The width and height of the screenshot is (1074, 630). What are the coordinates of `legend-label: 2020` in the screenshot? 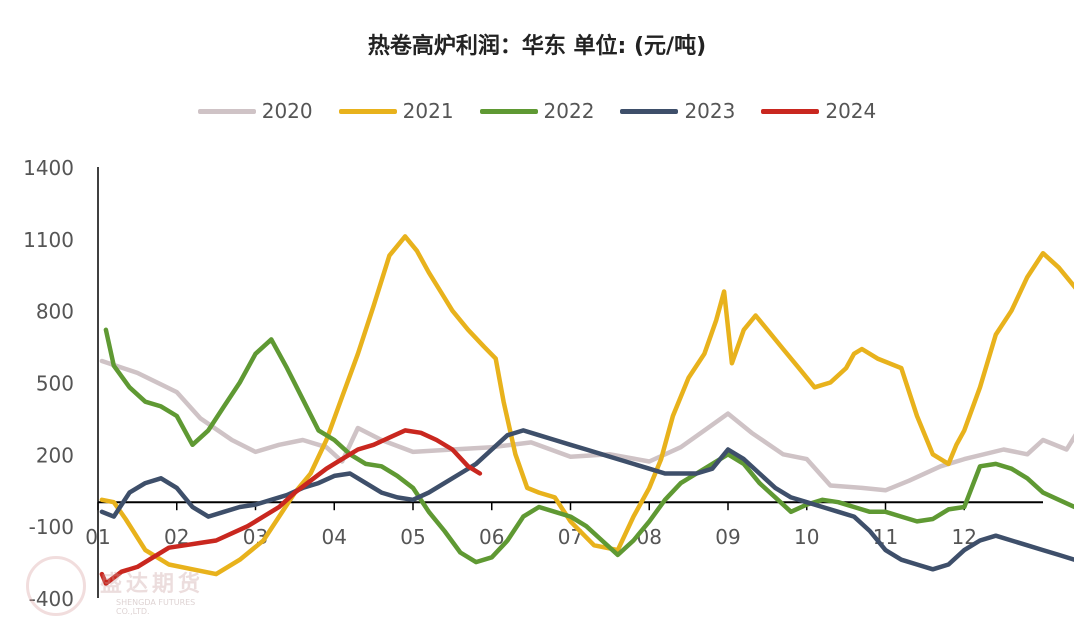 It's located at (287, 111).